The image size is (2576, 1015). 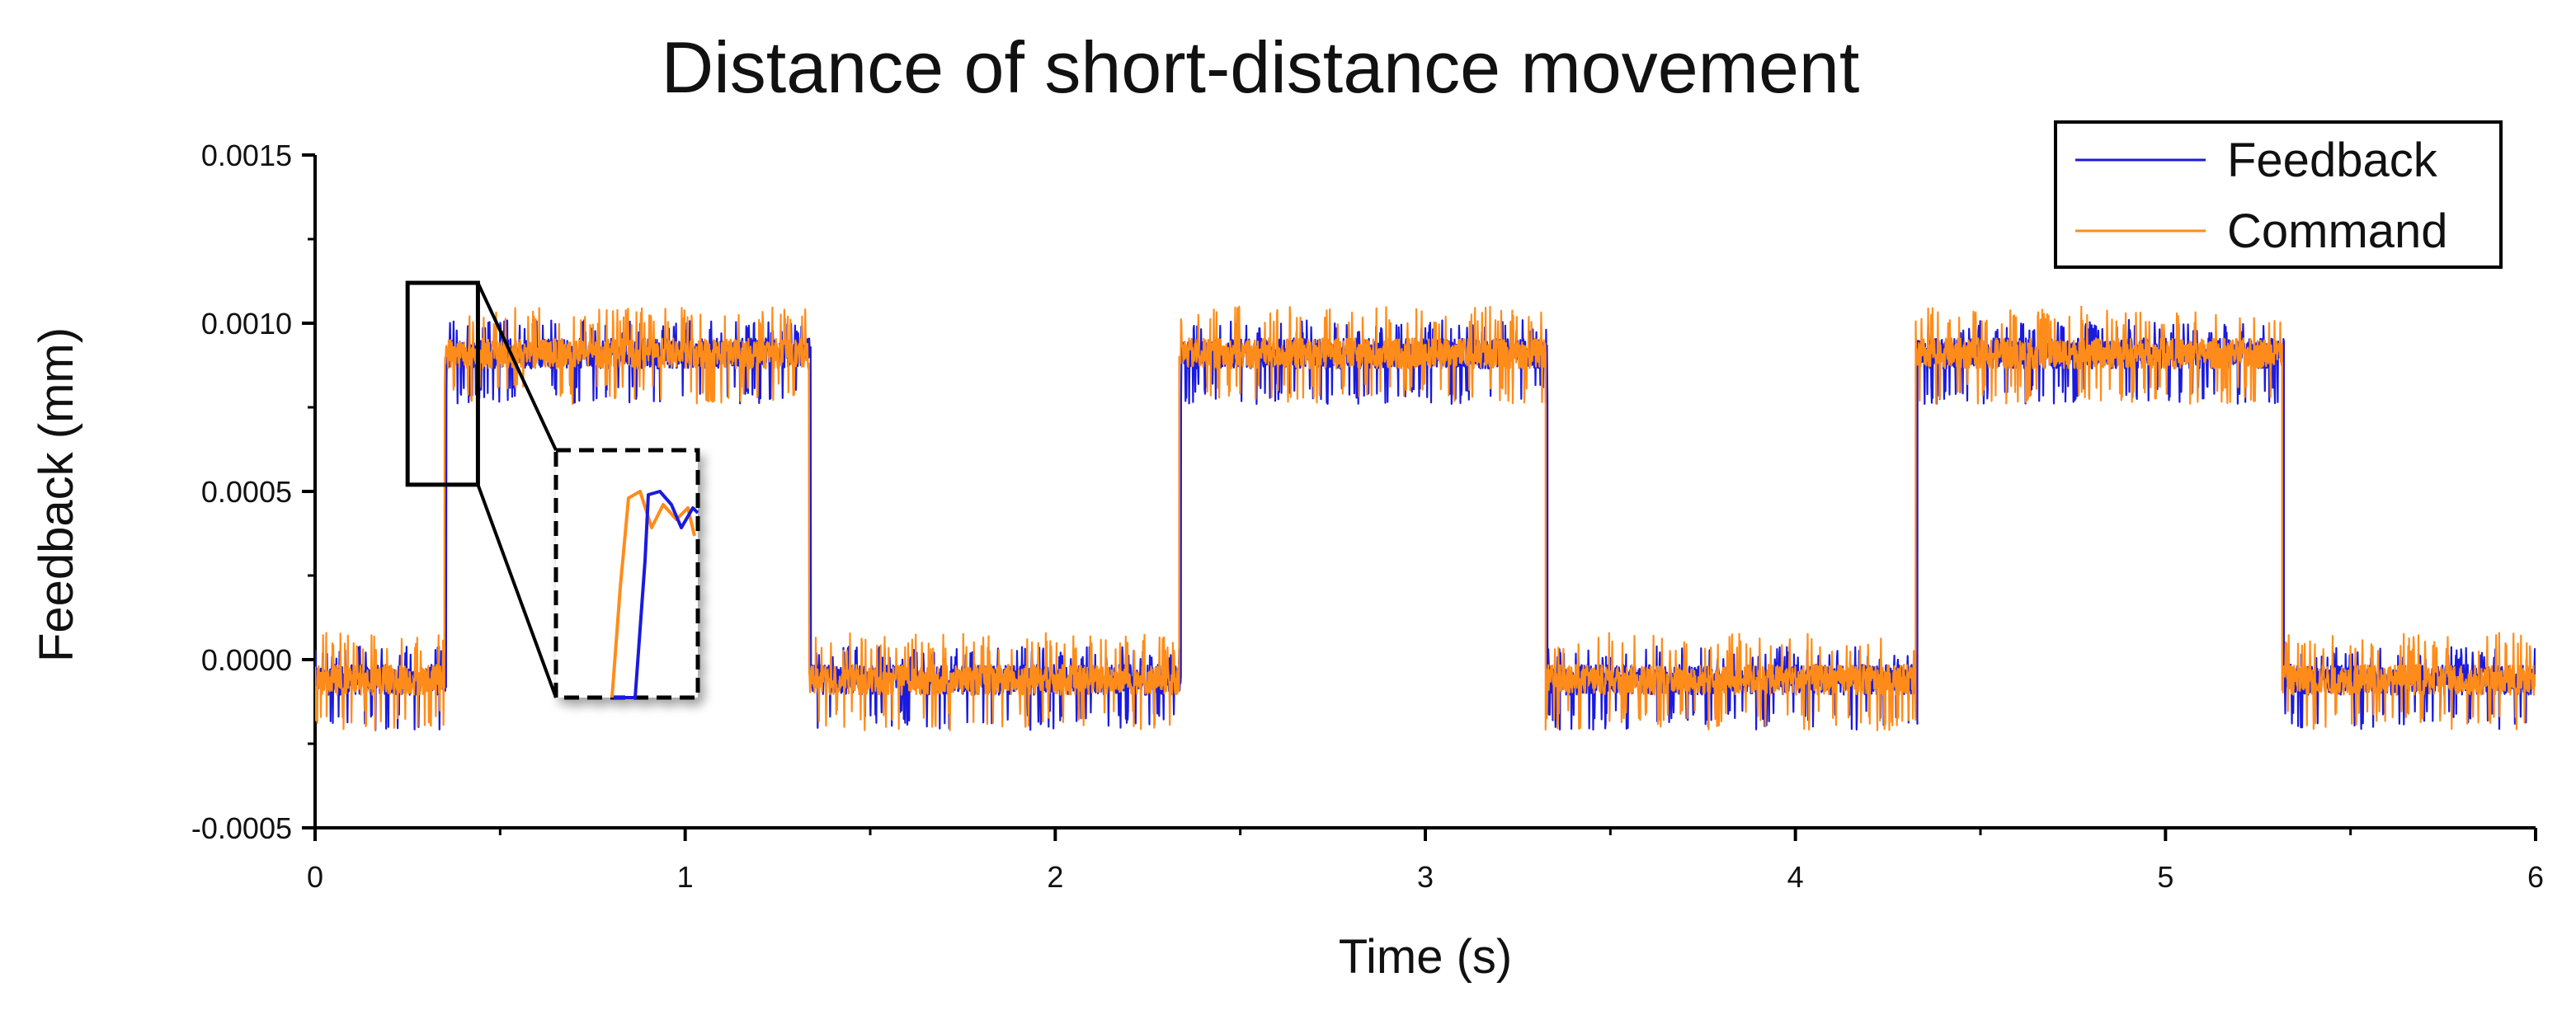 I want to click on zoom-leader-top, so click(x=517, y=366).